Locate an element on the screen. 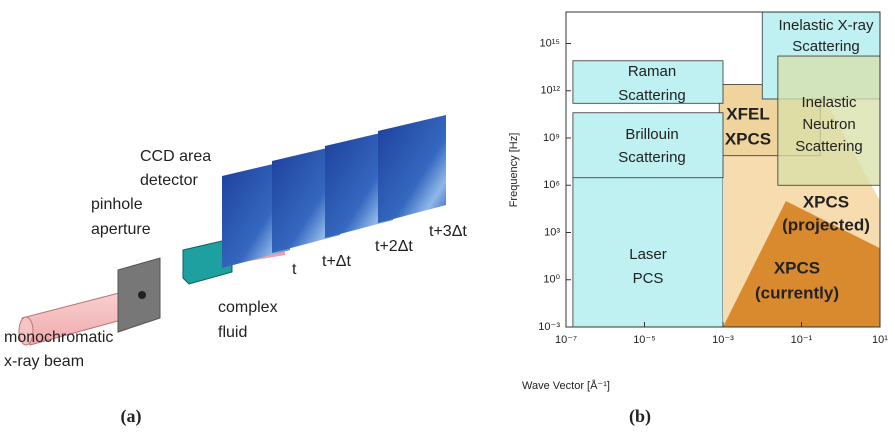 Image resolution: width=895 pixels, height=435 pixels. label: CCD area is located at coordinates (175, 156).